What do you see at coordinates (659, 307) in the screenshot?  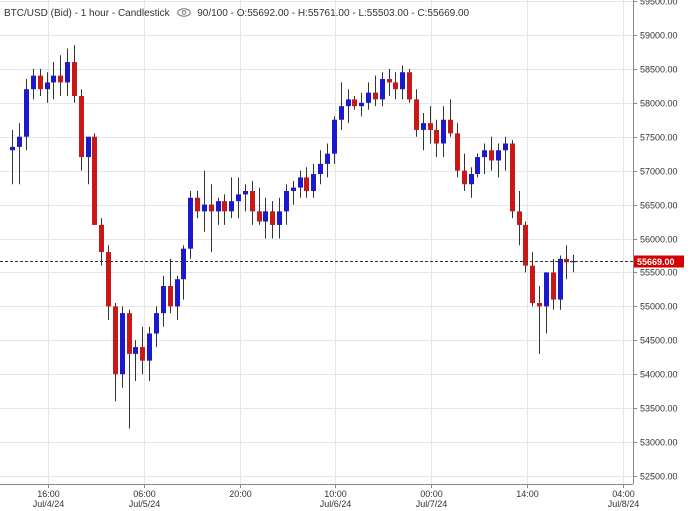 I see `y-tick-label: 55000.00` at bounding box center [659, 307].